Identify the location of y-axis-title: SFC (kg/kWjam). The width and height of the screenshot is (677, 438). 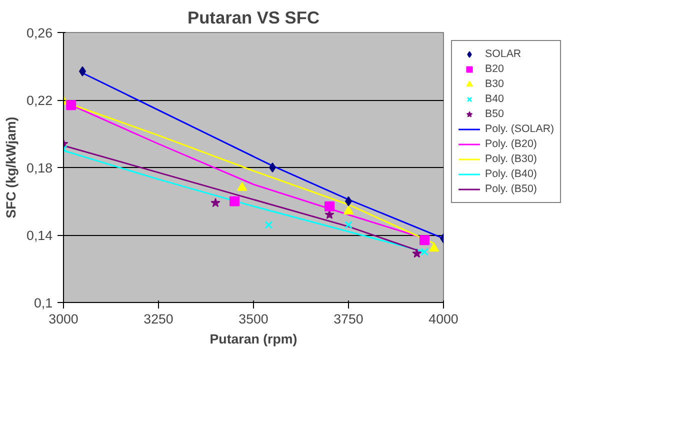
(11, 167).